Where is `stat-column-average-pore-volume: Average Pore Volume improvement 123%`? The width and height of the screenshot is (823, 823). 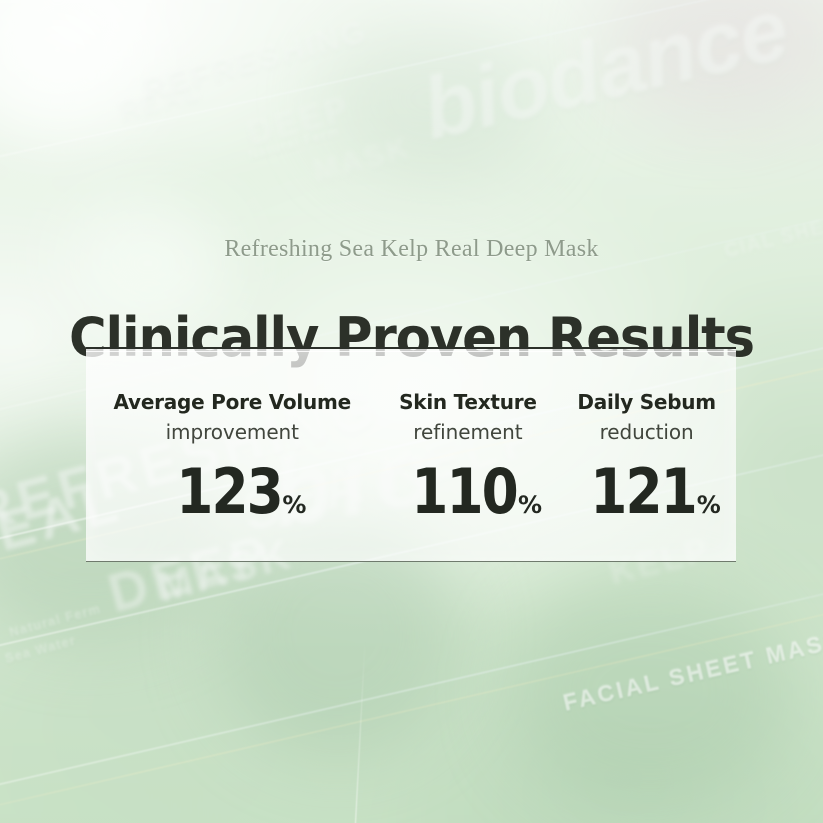 stat-column-average-pore-volume: Average Pore Volume improvement 123% is located at coordinates (232, 457).